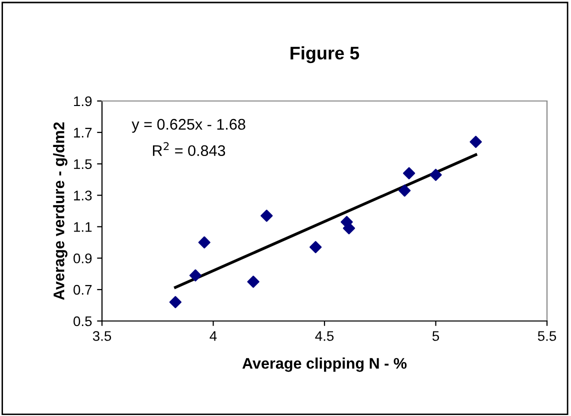  What do you see at coordinates (189, 149) in the screenshot?
I see `annotation: R$^{2}$ = 0.843` at bounding box center [189, 149].